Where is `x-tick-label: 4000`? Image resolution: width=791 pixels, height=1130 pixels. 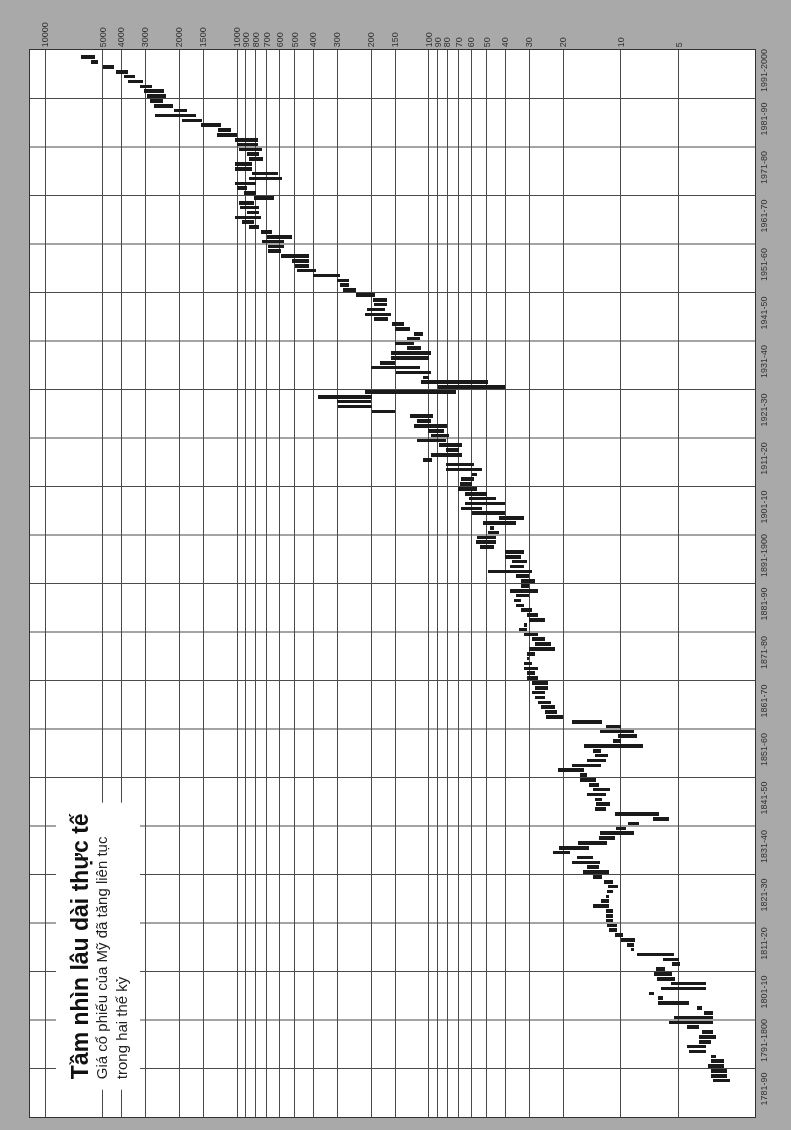
x-tick-label: 4000 is located at coordinates (121, 37).